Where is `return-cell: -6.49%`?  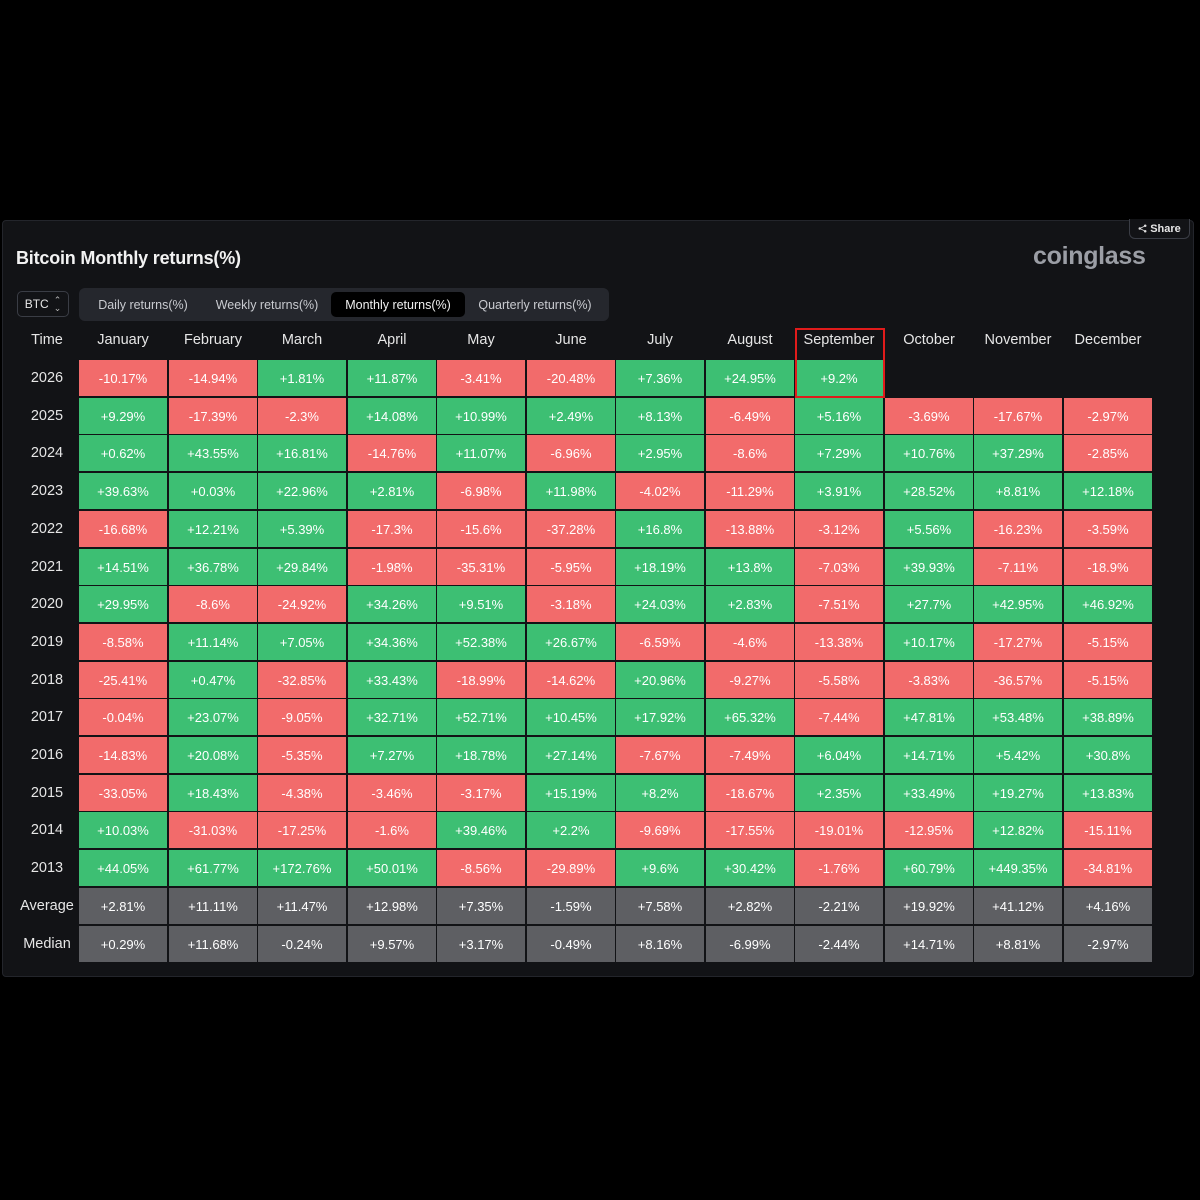 return-cell: -6.49% is located at coordinates (750, 416).